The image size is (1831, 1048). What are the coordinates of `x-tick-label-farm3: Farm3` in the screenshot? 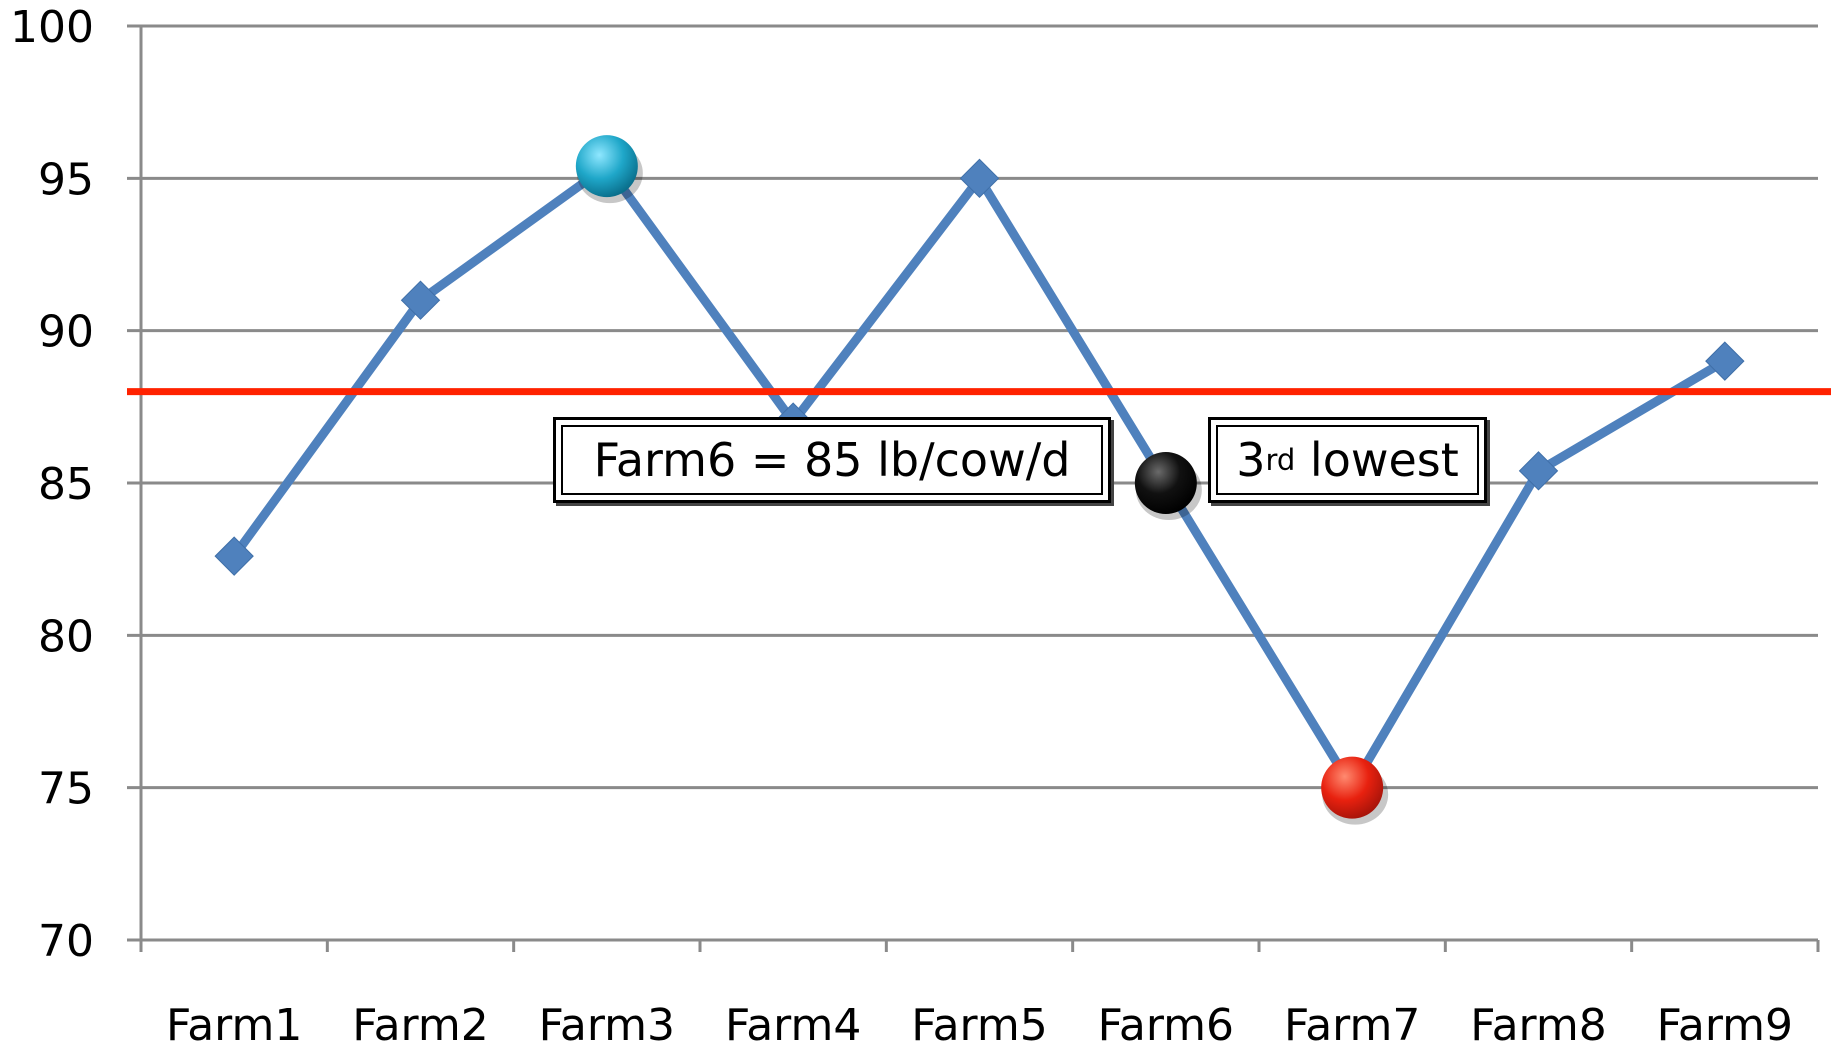 It's located at (607, 1024).